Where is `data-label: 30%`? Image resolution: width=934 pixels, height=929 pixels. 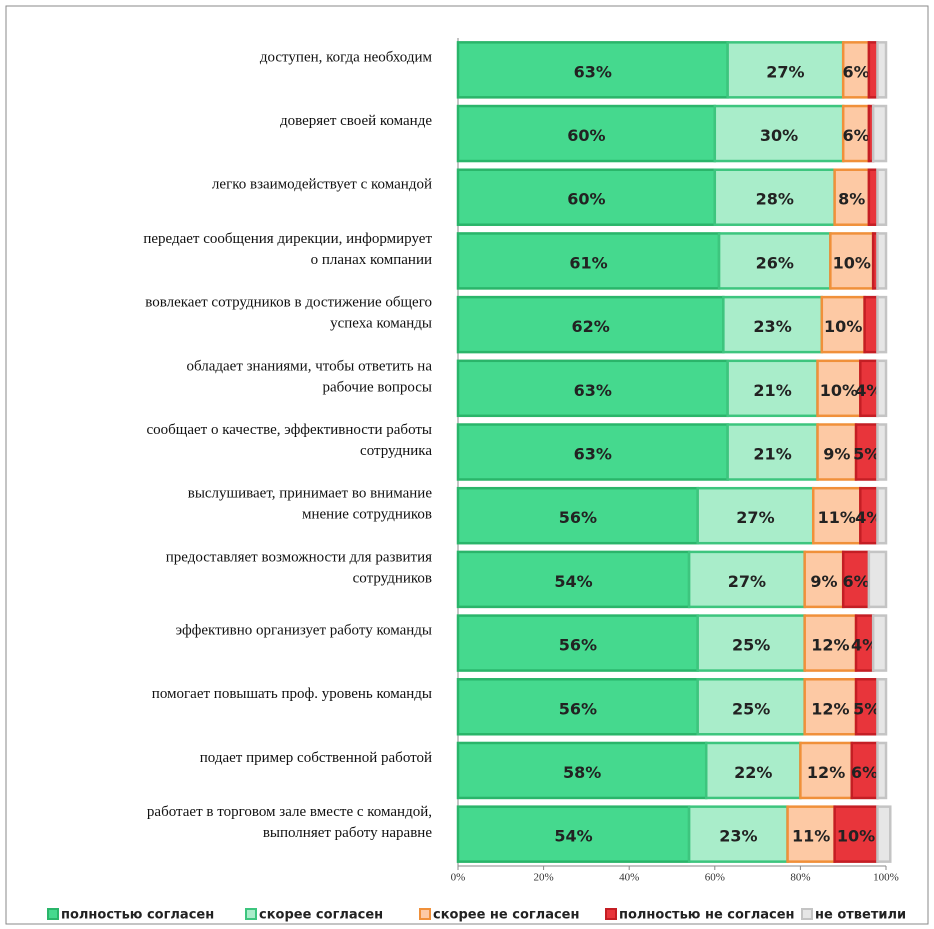
data-label: 30% is located at coordinates (779, 135).